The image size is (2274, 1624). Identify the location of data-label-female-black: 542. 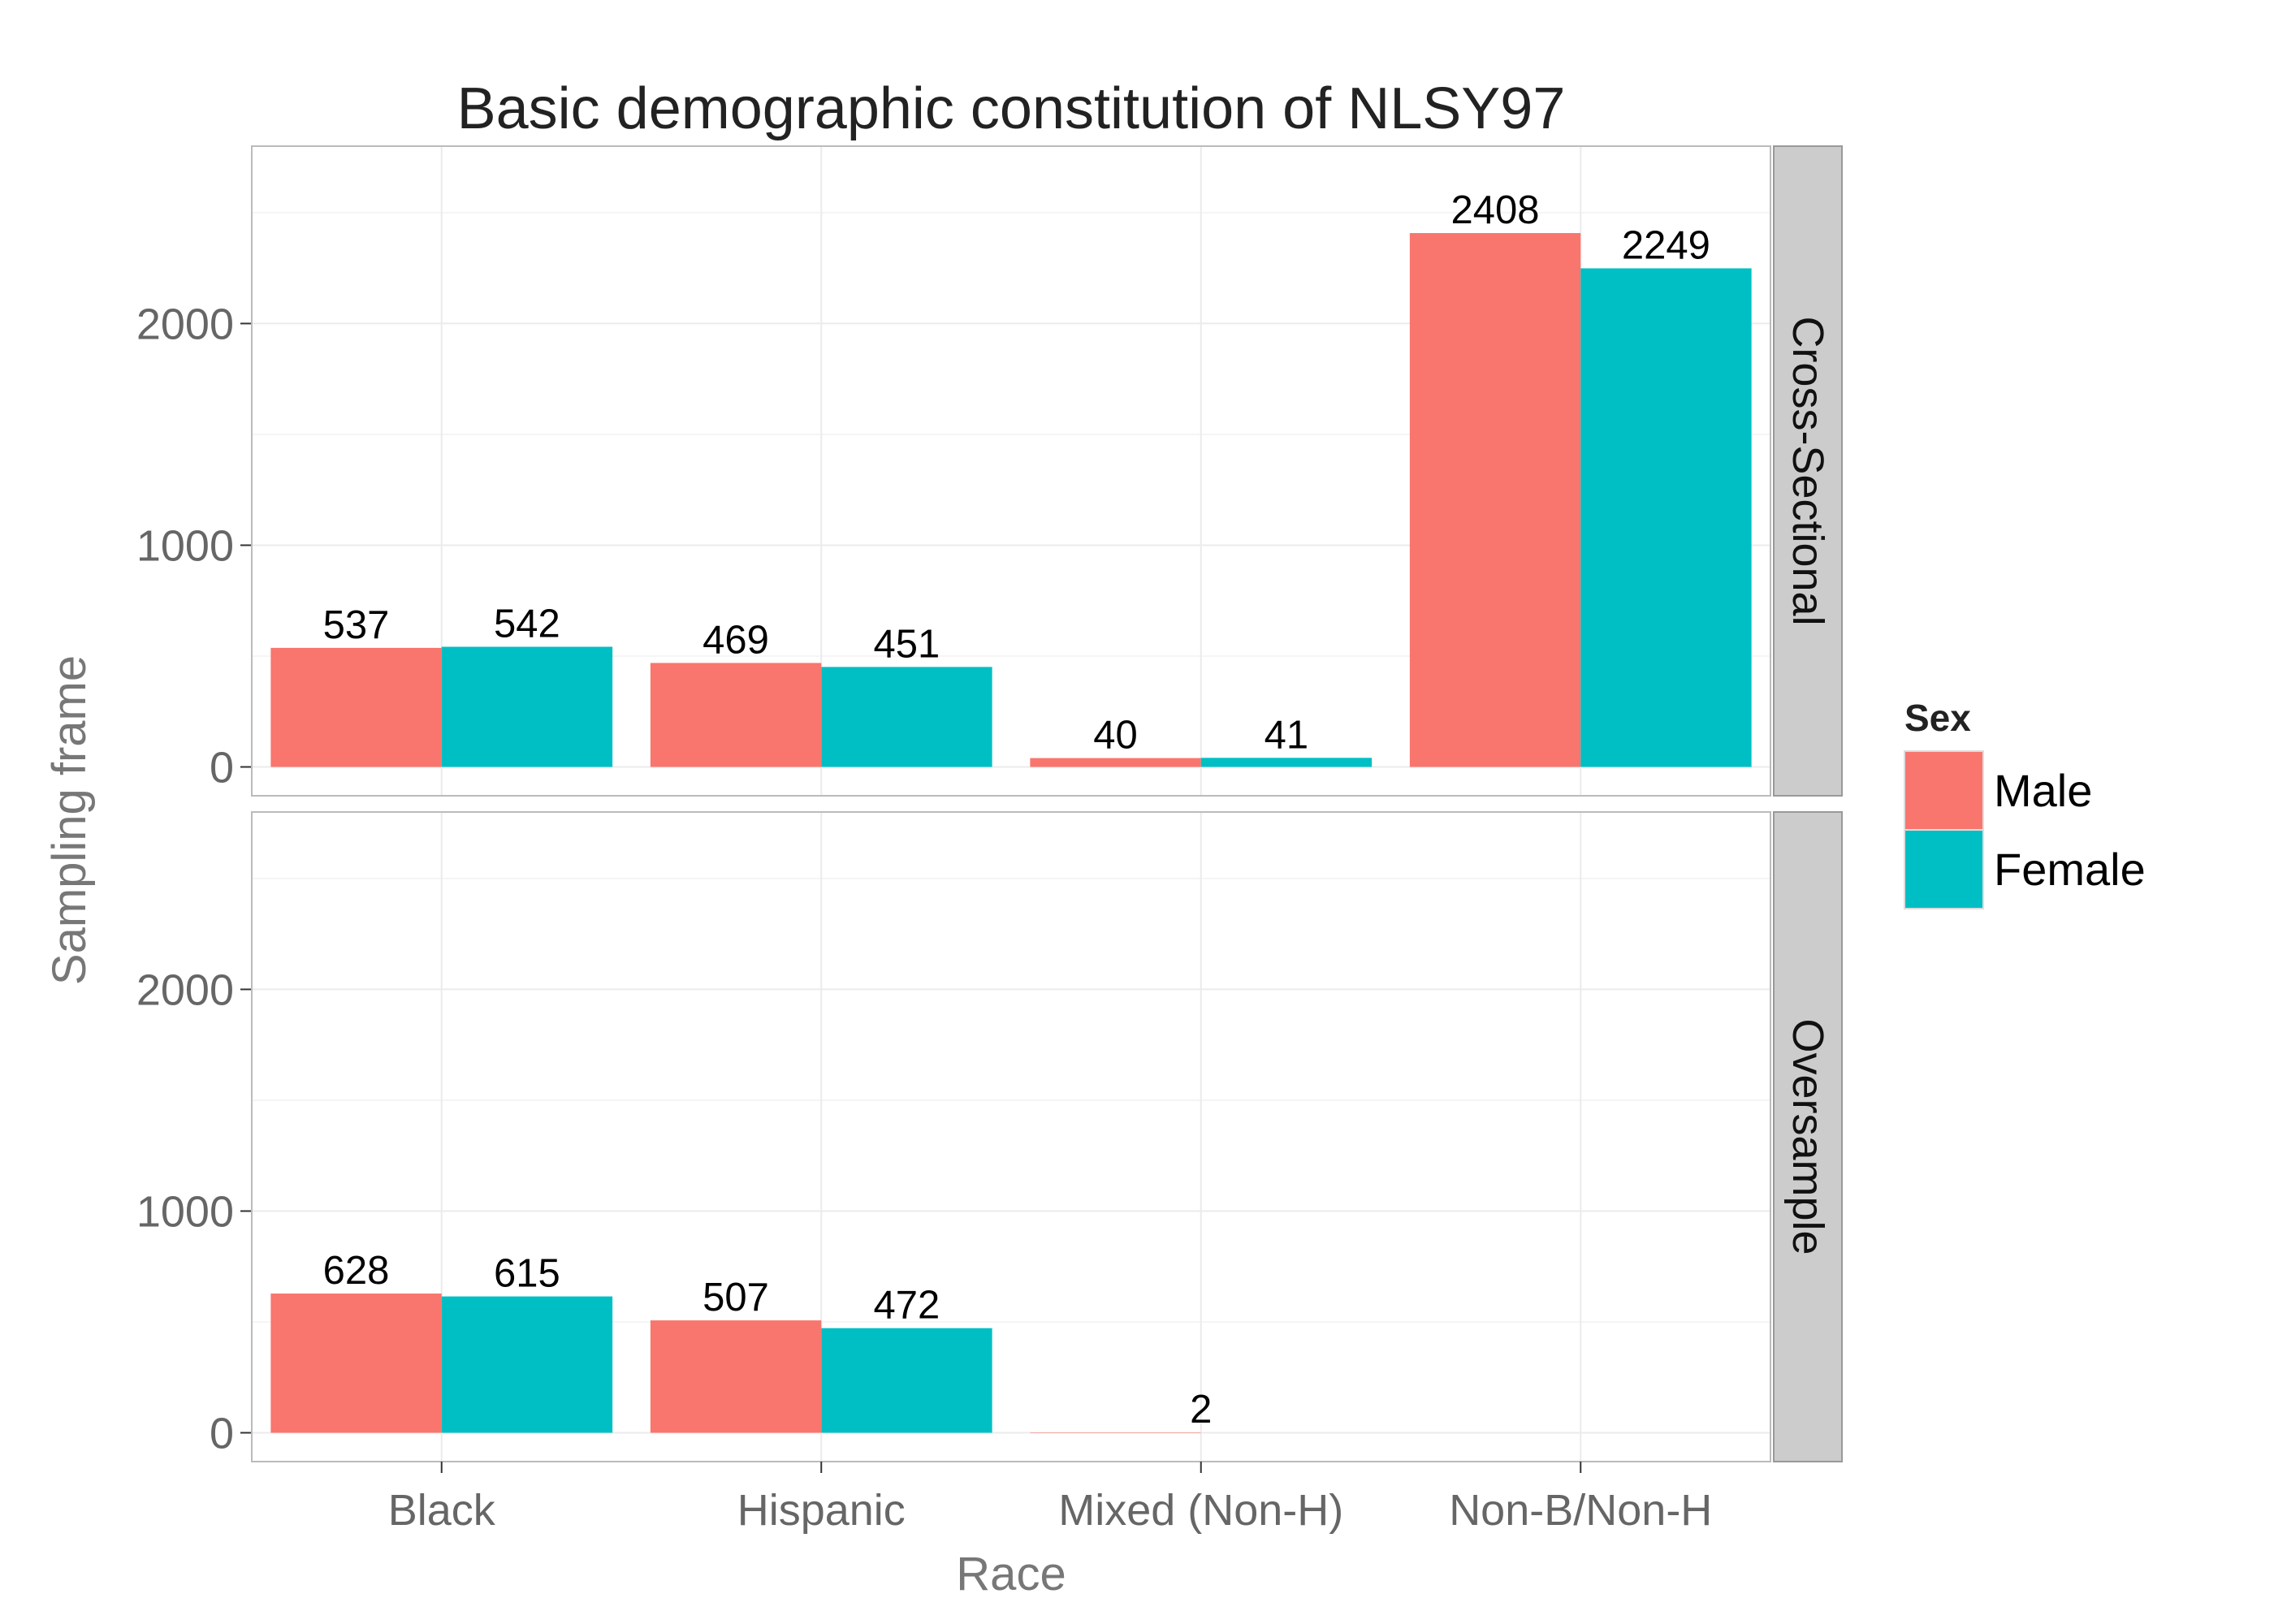
(527, 624).